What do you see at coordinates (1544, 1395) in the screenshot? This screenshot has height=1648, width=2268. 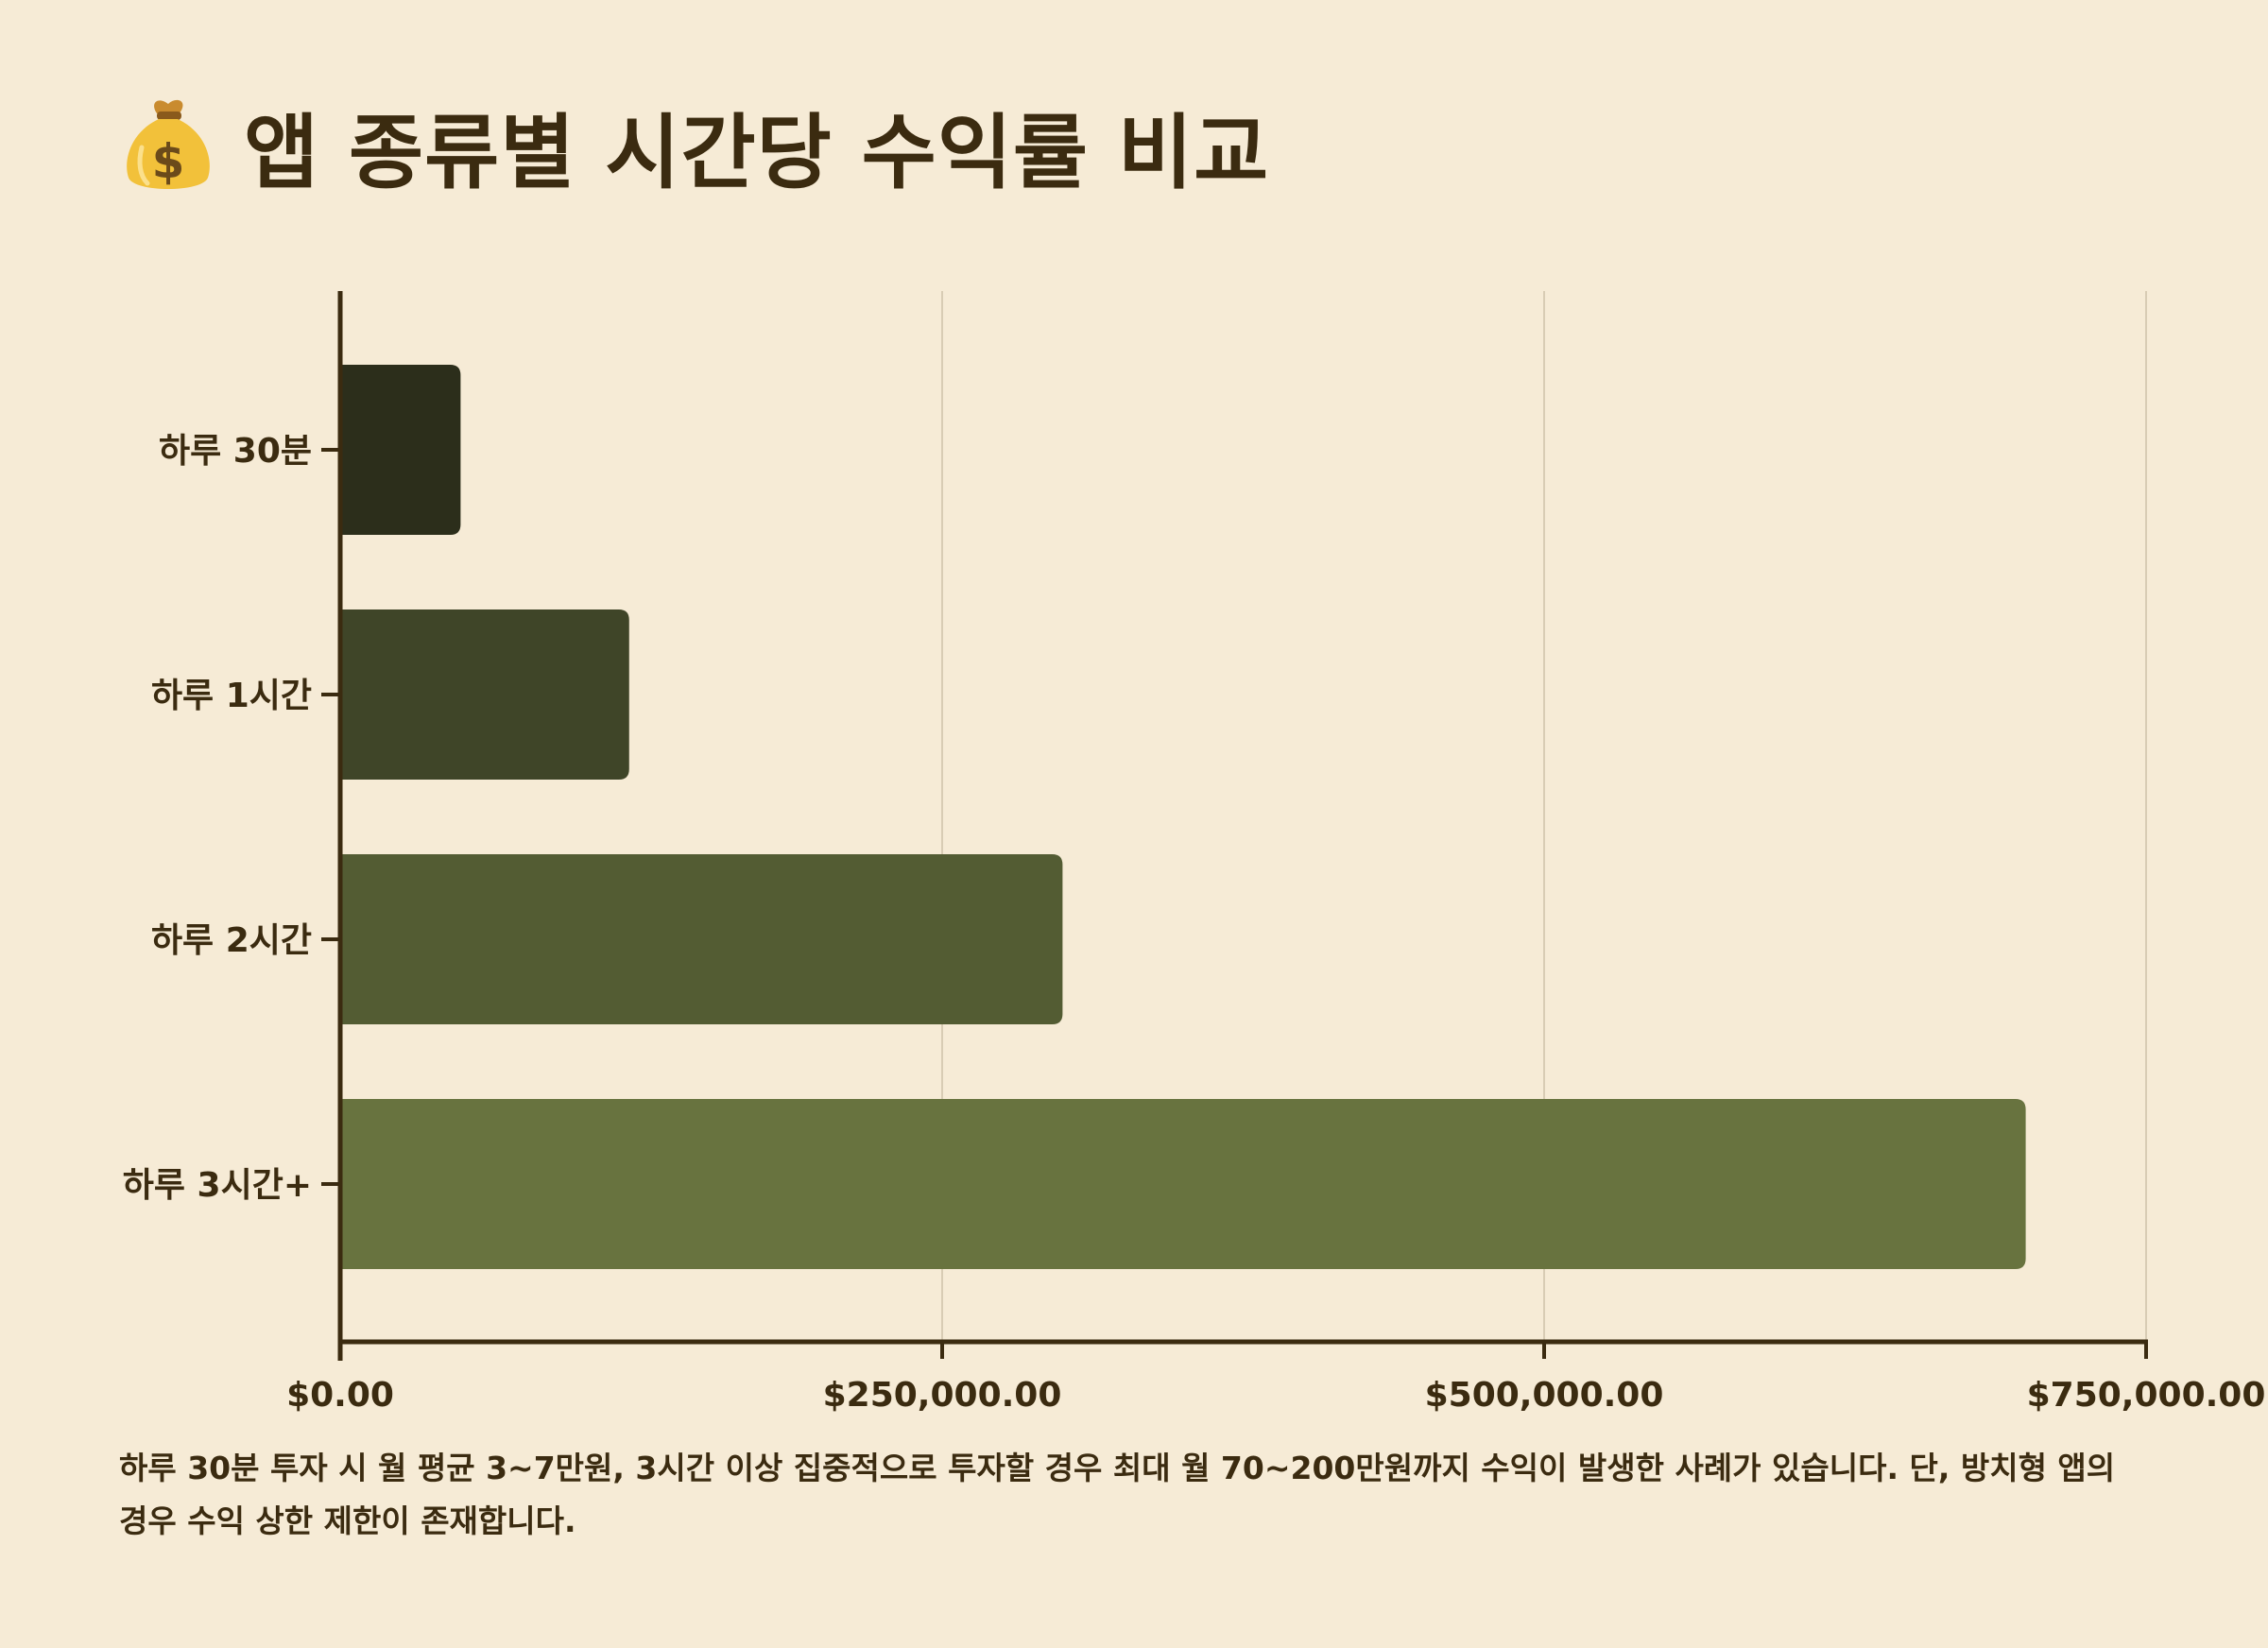 I see `x-tick-label: $500,000.00` at bounding box center [1544, 1395].